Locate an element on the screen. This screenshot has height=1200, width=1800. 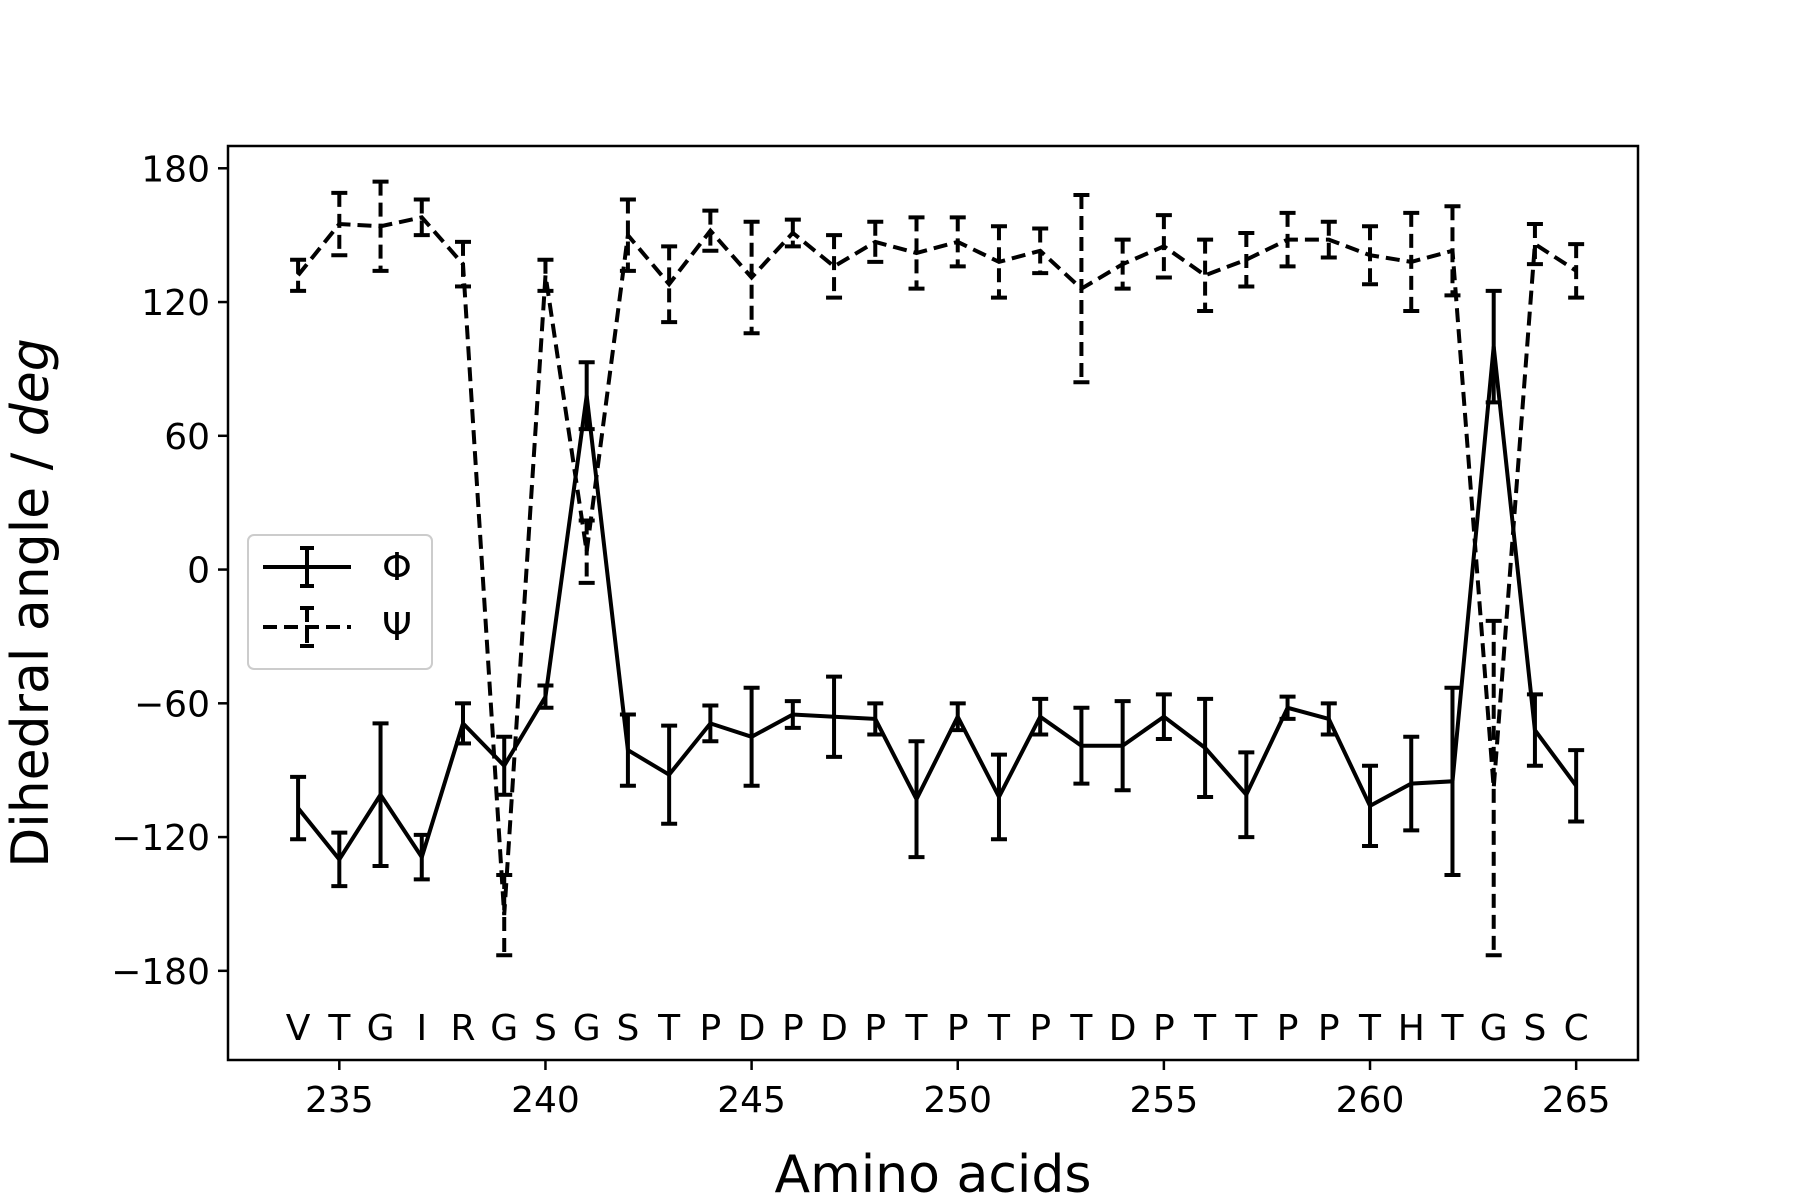
residue-label: D is located at coordinates (834, 1028).